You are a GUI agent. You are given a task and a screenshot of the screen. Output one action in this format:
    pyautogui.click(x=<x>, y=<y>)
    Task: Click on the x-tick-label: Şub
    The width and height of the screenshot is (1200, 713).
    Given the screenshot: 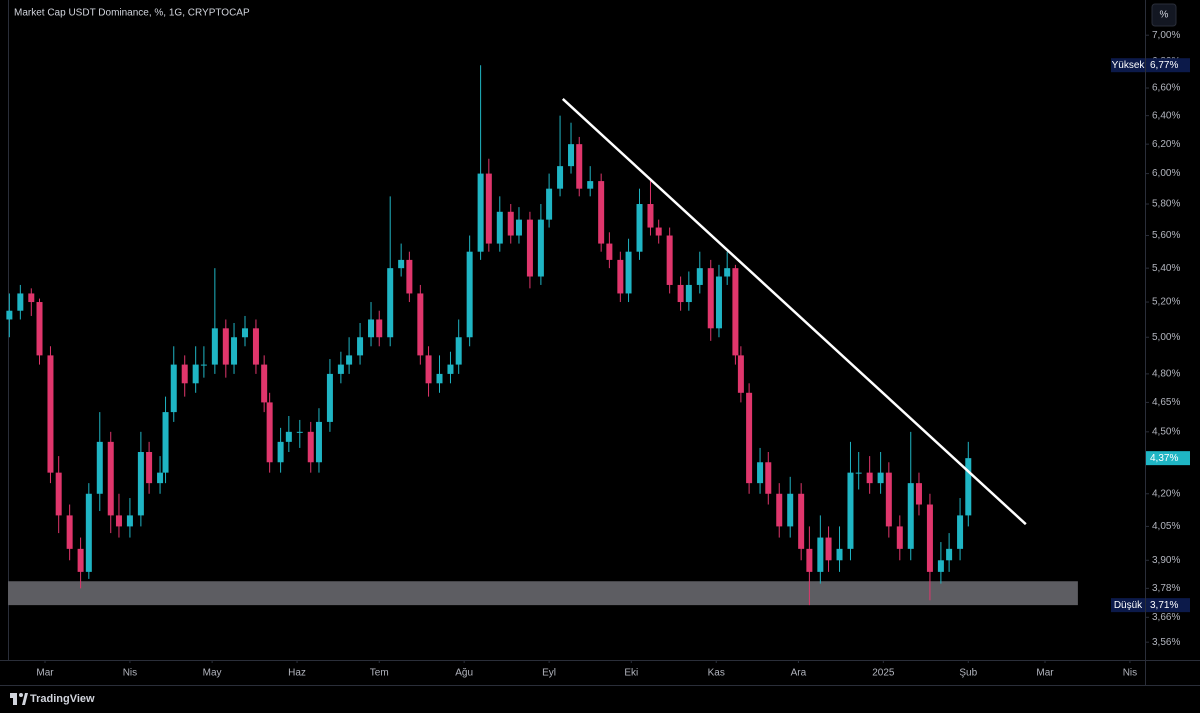 What is the action you would take?
    pyautogui.click(x=968, y=673)
    